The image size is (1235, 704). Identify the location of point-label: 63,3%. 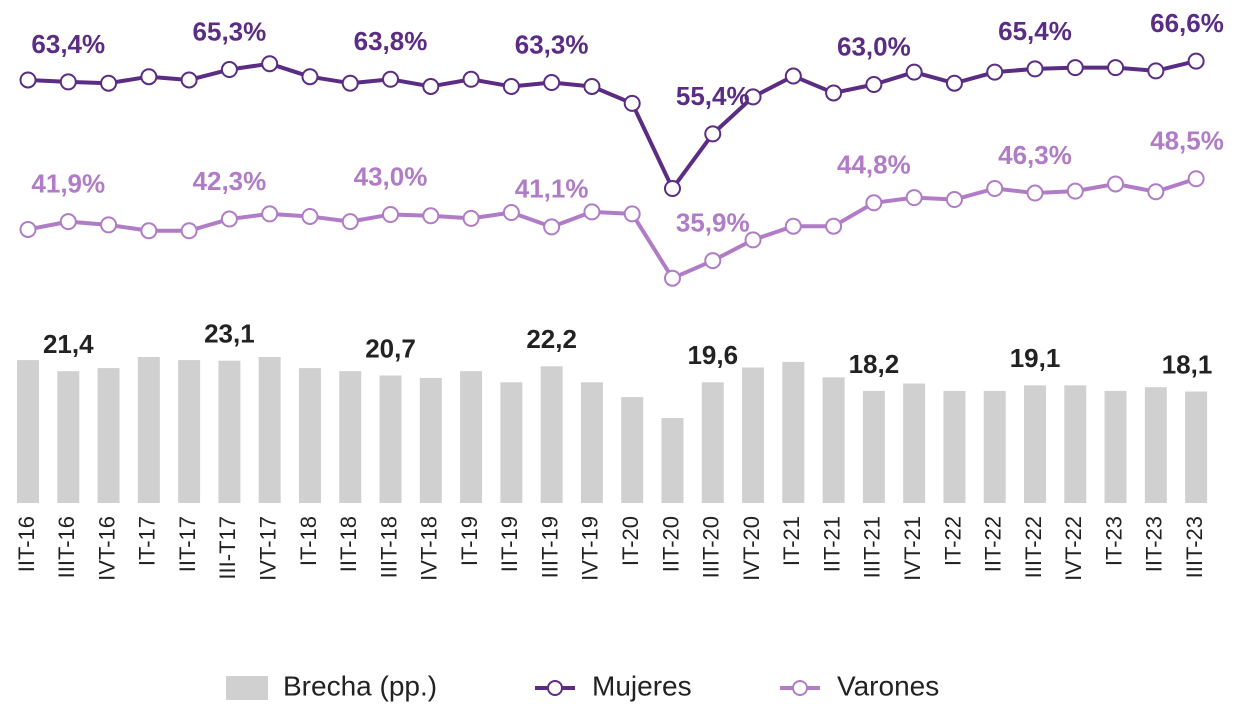
(552, 44).